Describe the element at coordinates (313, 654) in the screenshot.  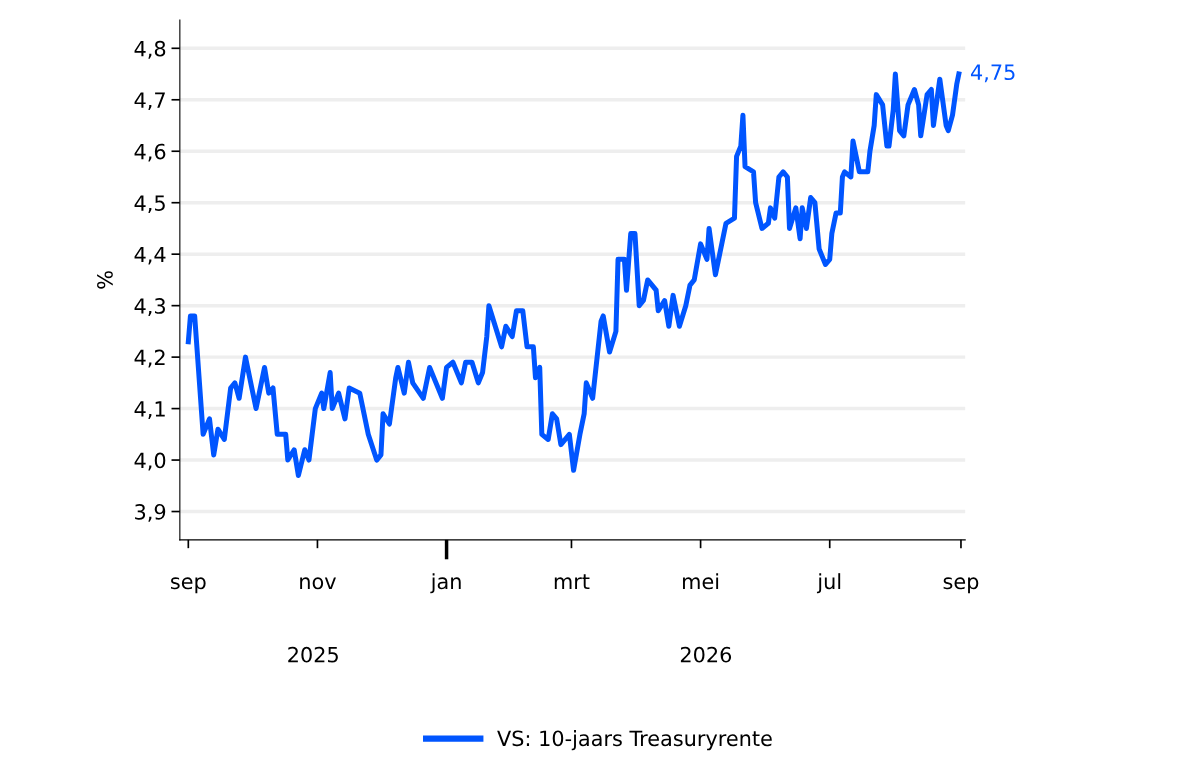
I see `text: 2025` at that location.